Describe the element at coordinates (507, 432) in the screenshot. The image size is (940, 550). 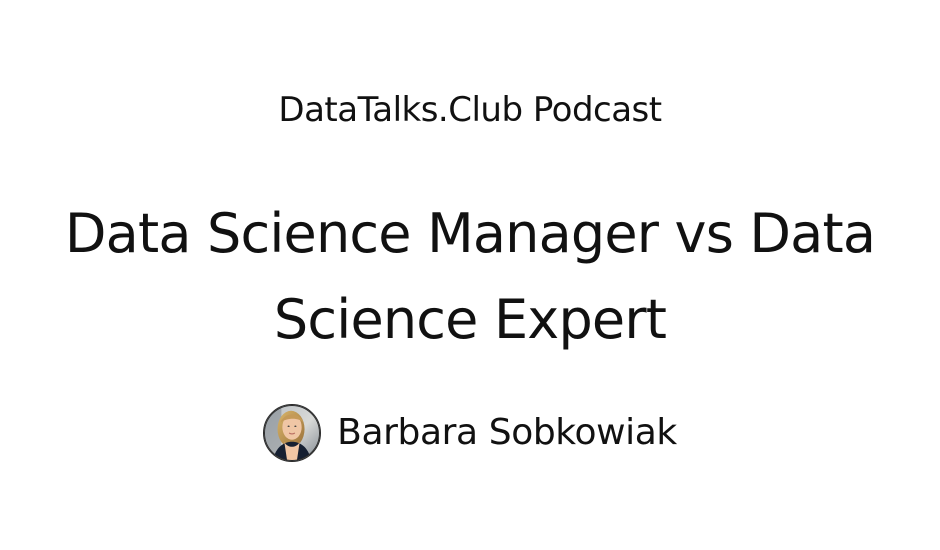
I see `guest-name: Barbara Sobkowiak` at that location.